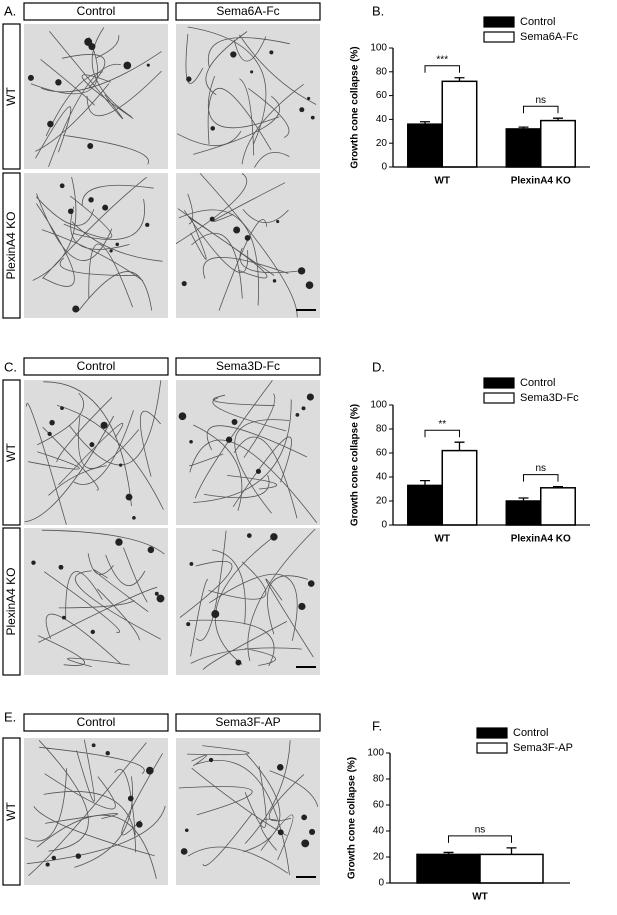  I want to click on column-header: Control, so click(96, 366).